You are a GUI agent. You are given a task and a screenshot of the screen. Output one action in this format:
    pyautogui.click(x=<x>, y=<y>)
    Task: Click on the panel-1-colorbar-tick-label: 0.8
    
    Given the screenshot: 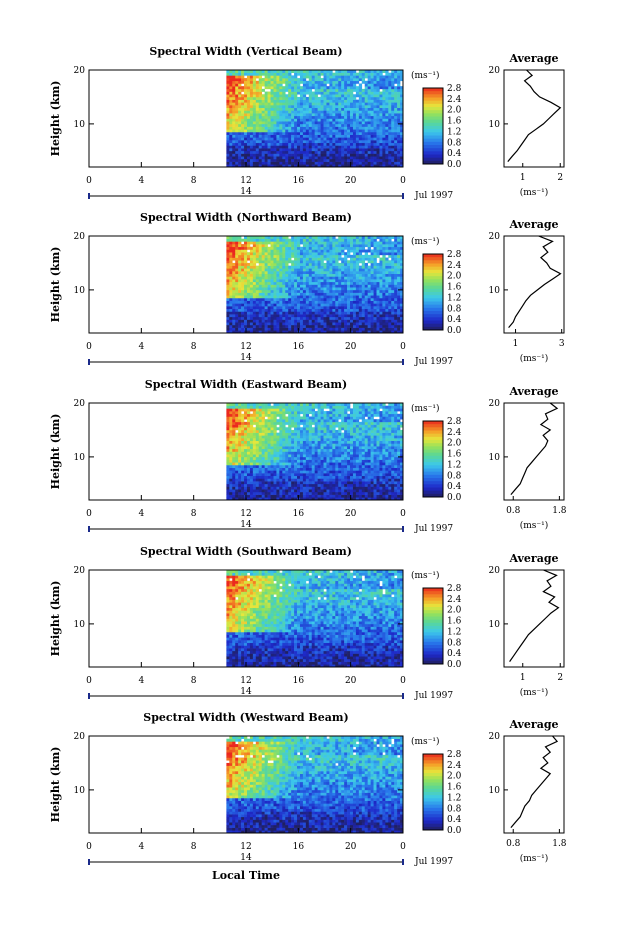 What is the action you would take?
    pyautogui.click(x=454, y=143)
    